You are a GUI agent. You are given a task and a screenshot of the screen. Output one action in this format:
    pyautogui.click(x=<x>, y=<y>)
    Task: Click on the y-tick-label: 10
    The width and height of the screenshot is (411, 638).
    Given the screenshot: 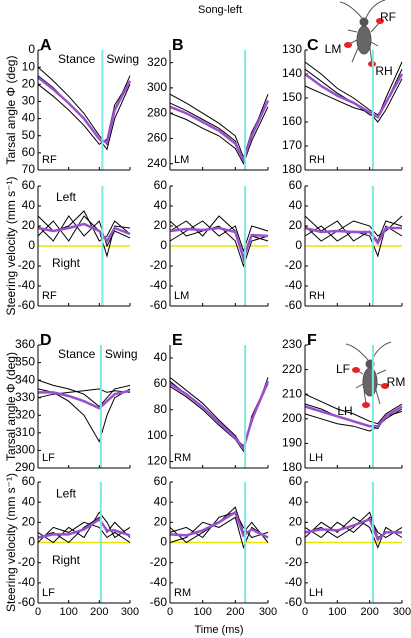 What is the action you would take?
    pyautogui.click(x=29, y=66)
    